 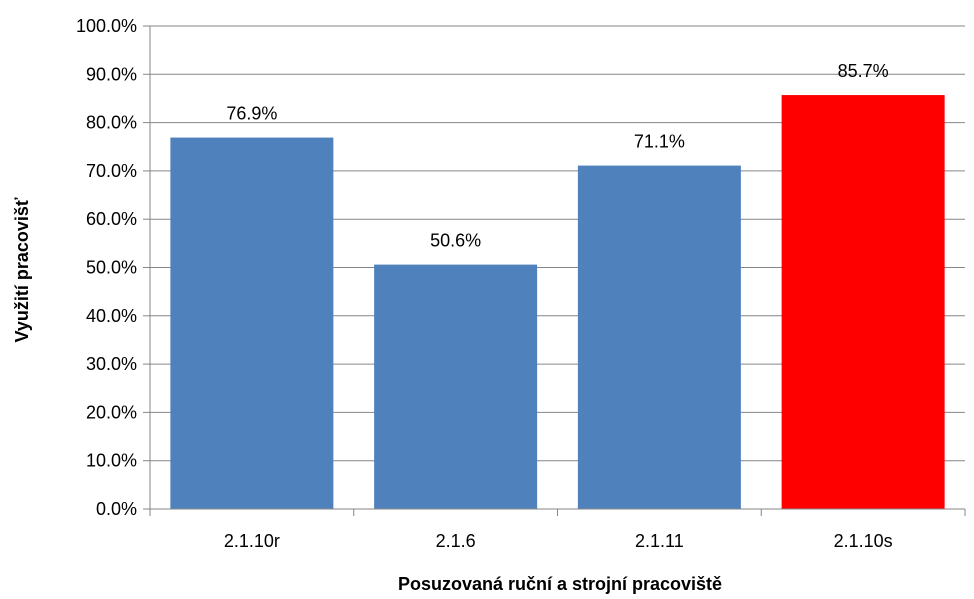 I want to click on y-tick-label: 90.0%, so click(x=111, y=74).